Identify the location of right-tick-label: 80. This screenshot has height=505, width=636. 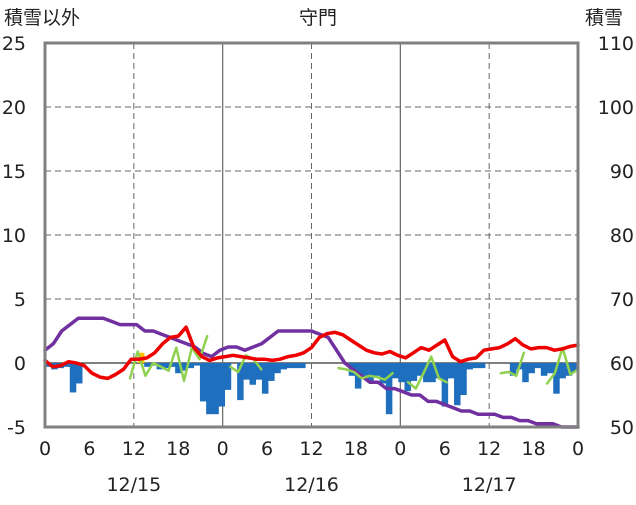
(622, 236).